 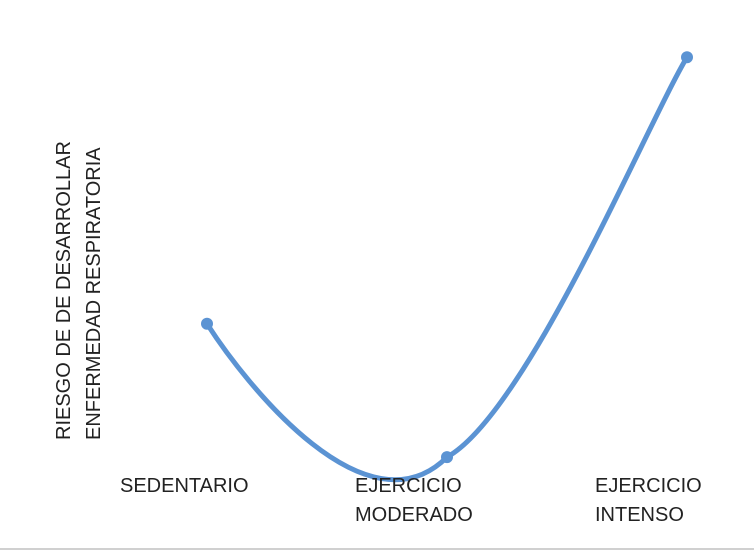 What do you see at coordinates (414, 500) in the screenshot?
I see `x-tick-label: EJERCICIO MODERADO` at bounding box center [414, 500].